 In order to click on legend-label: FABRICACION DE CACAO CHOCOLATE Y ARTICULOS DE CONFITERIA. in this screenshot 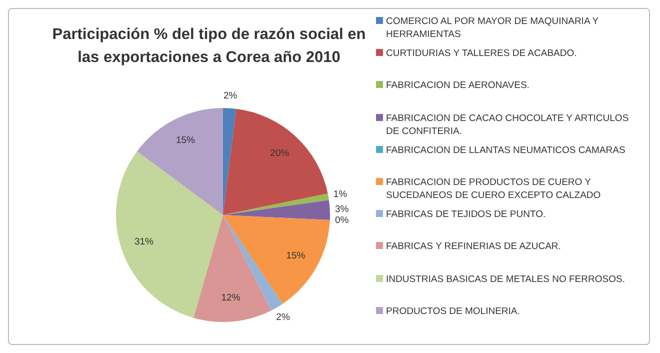, I will do `click(508, 125)`.